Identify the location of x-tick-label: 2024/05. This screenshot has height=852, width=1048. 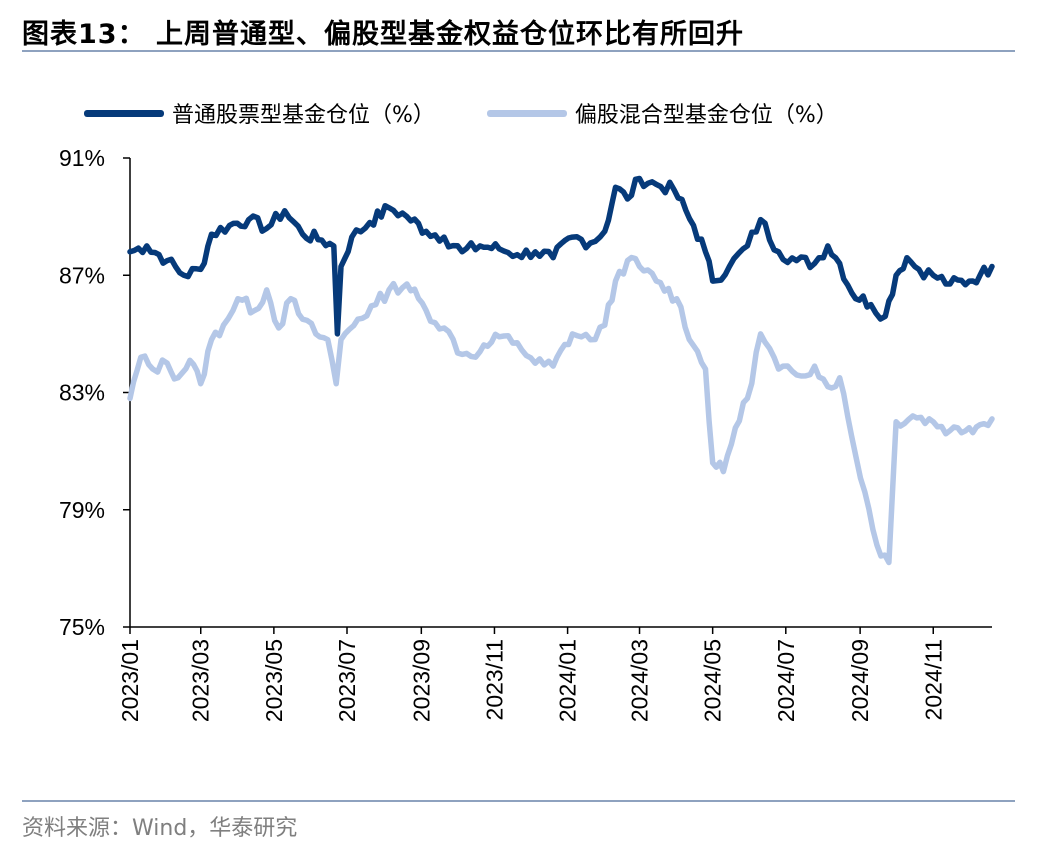
(713, 680).